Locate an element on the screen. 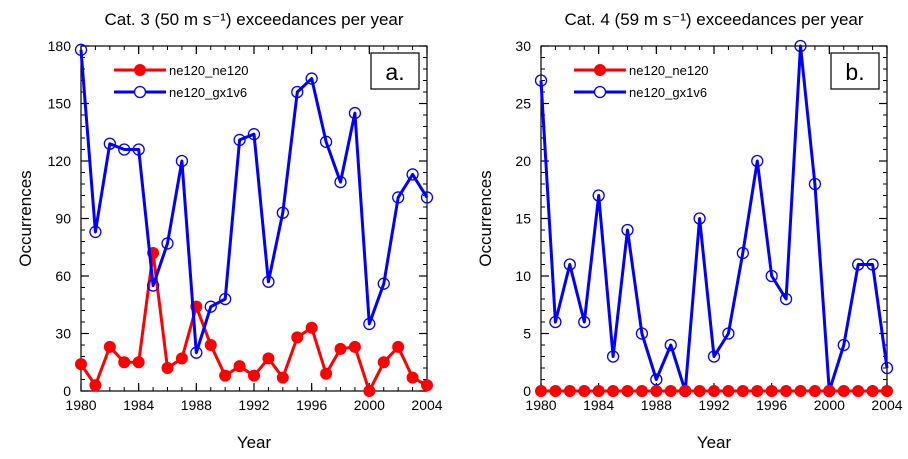 The width and height of the screenshot is (908, 459). panel-label: a. is located at coordinates (394, 72).